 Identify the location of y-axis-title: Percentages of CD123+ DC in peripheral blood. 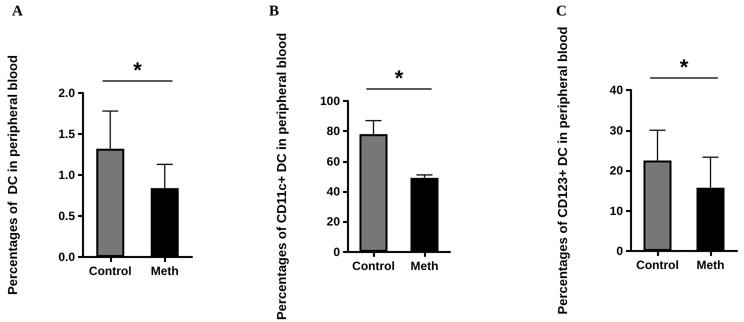
(562, 170).